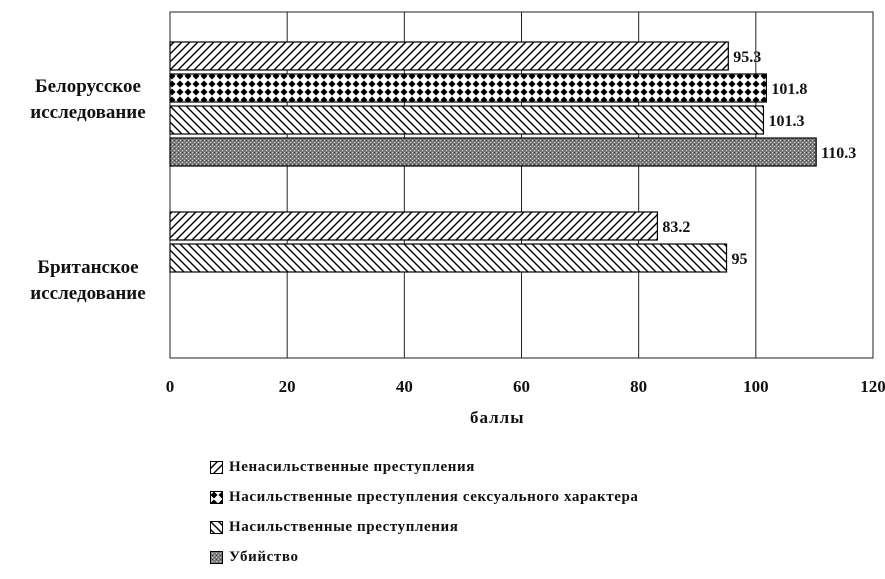  Describe the element at coordinates (676, 227) in the screenshot. I see `data-label: 83.2` at that location.